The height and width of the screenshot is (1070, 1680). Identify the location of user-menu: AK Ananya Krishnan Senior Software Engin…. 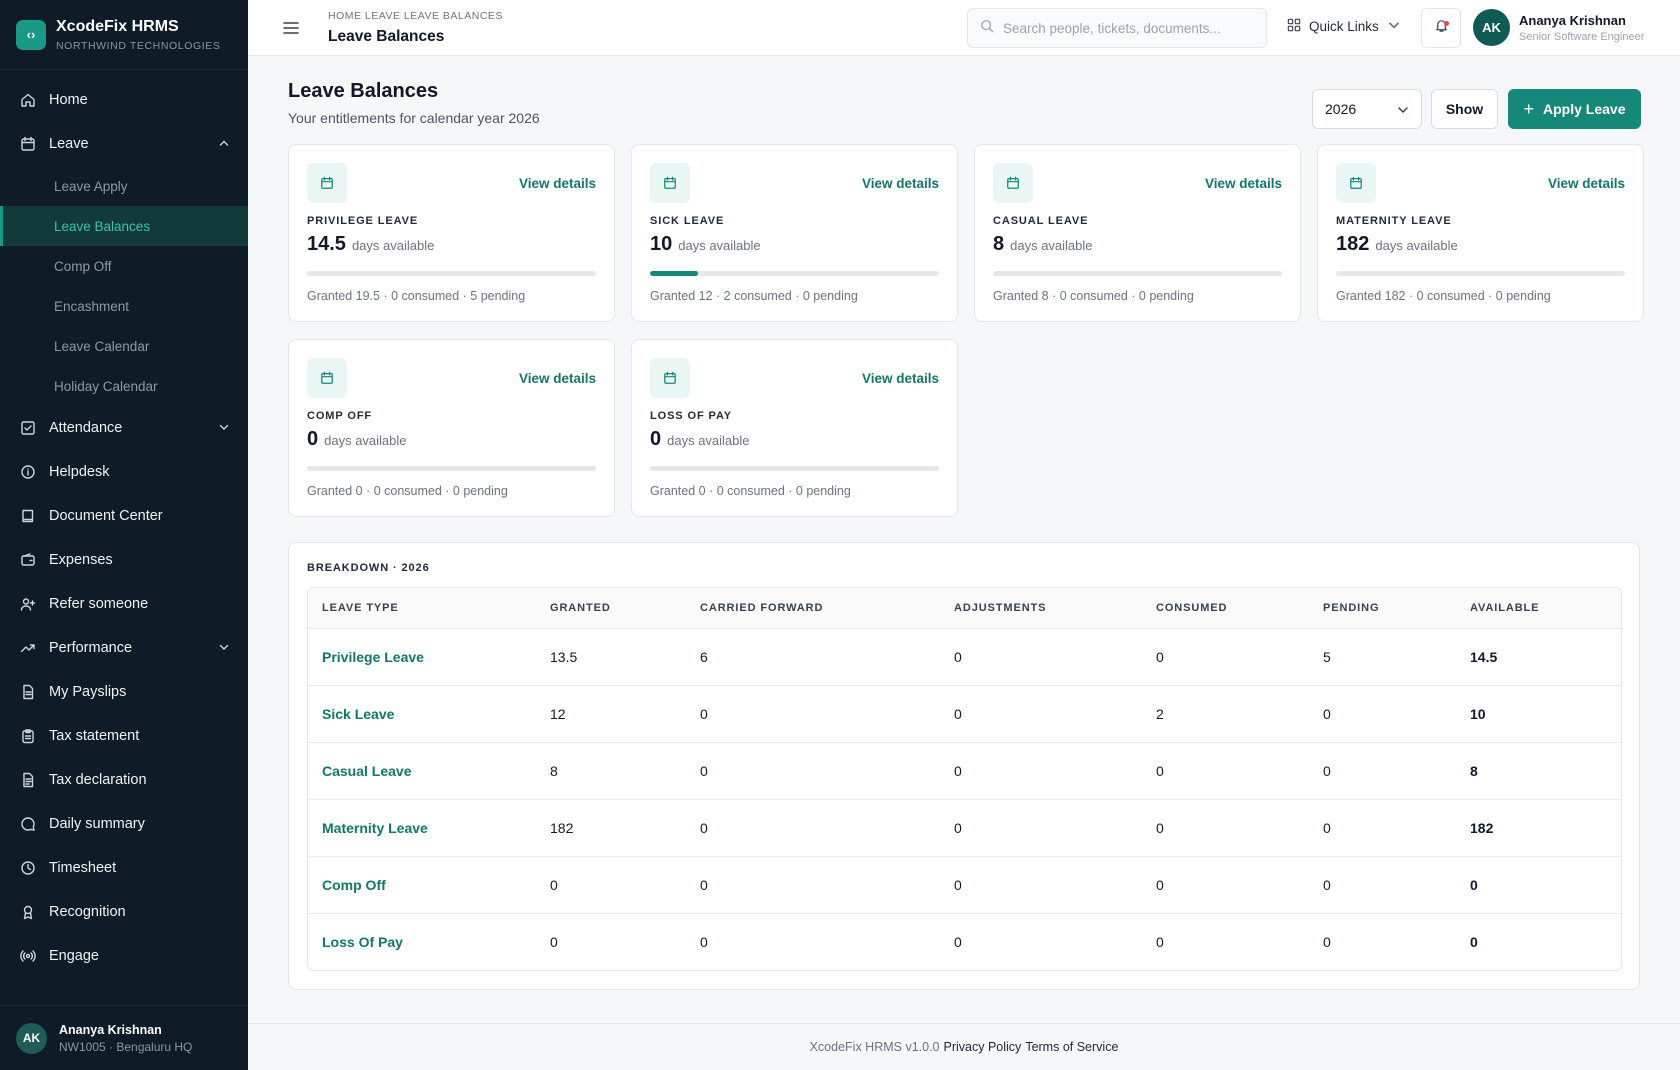
(1558, 27).